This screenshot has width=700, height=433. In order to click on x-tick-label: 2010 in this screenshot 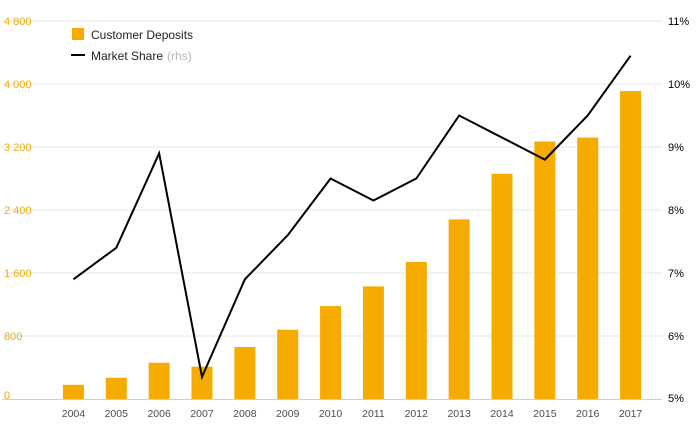, I will do `click(331, 414)`.